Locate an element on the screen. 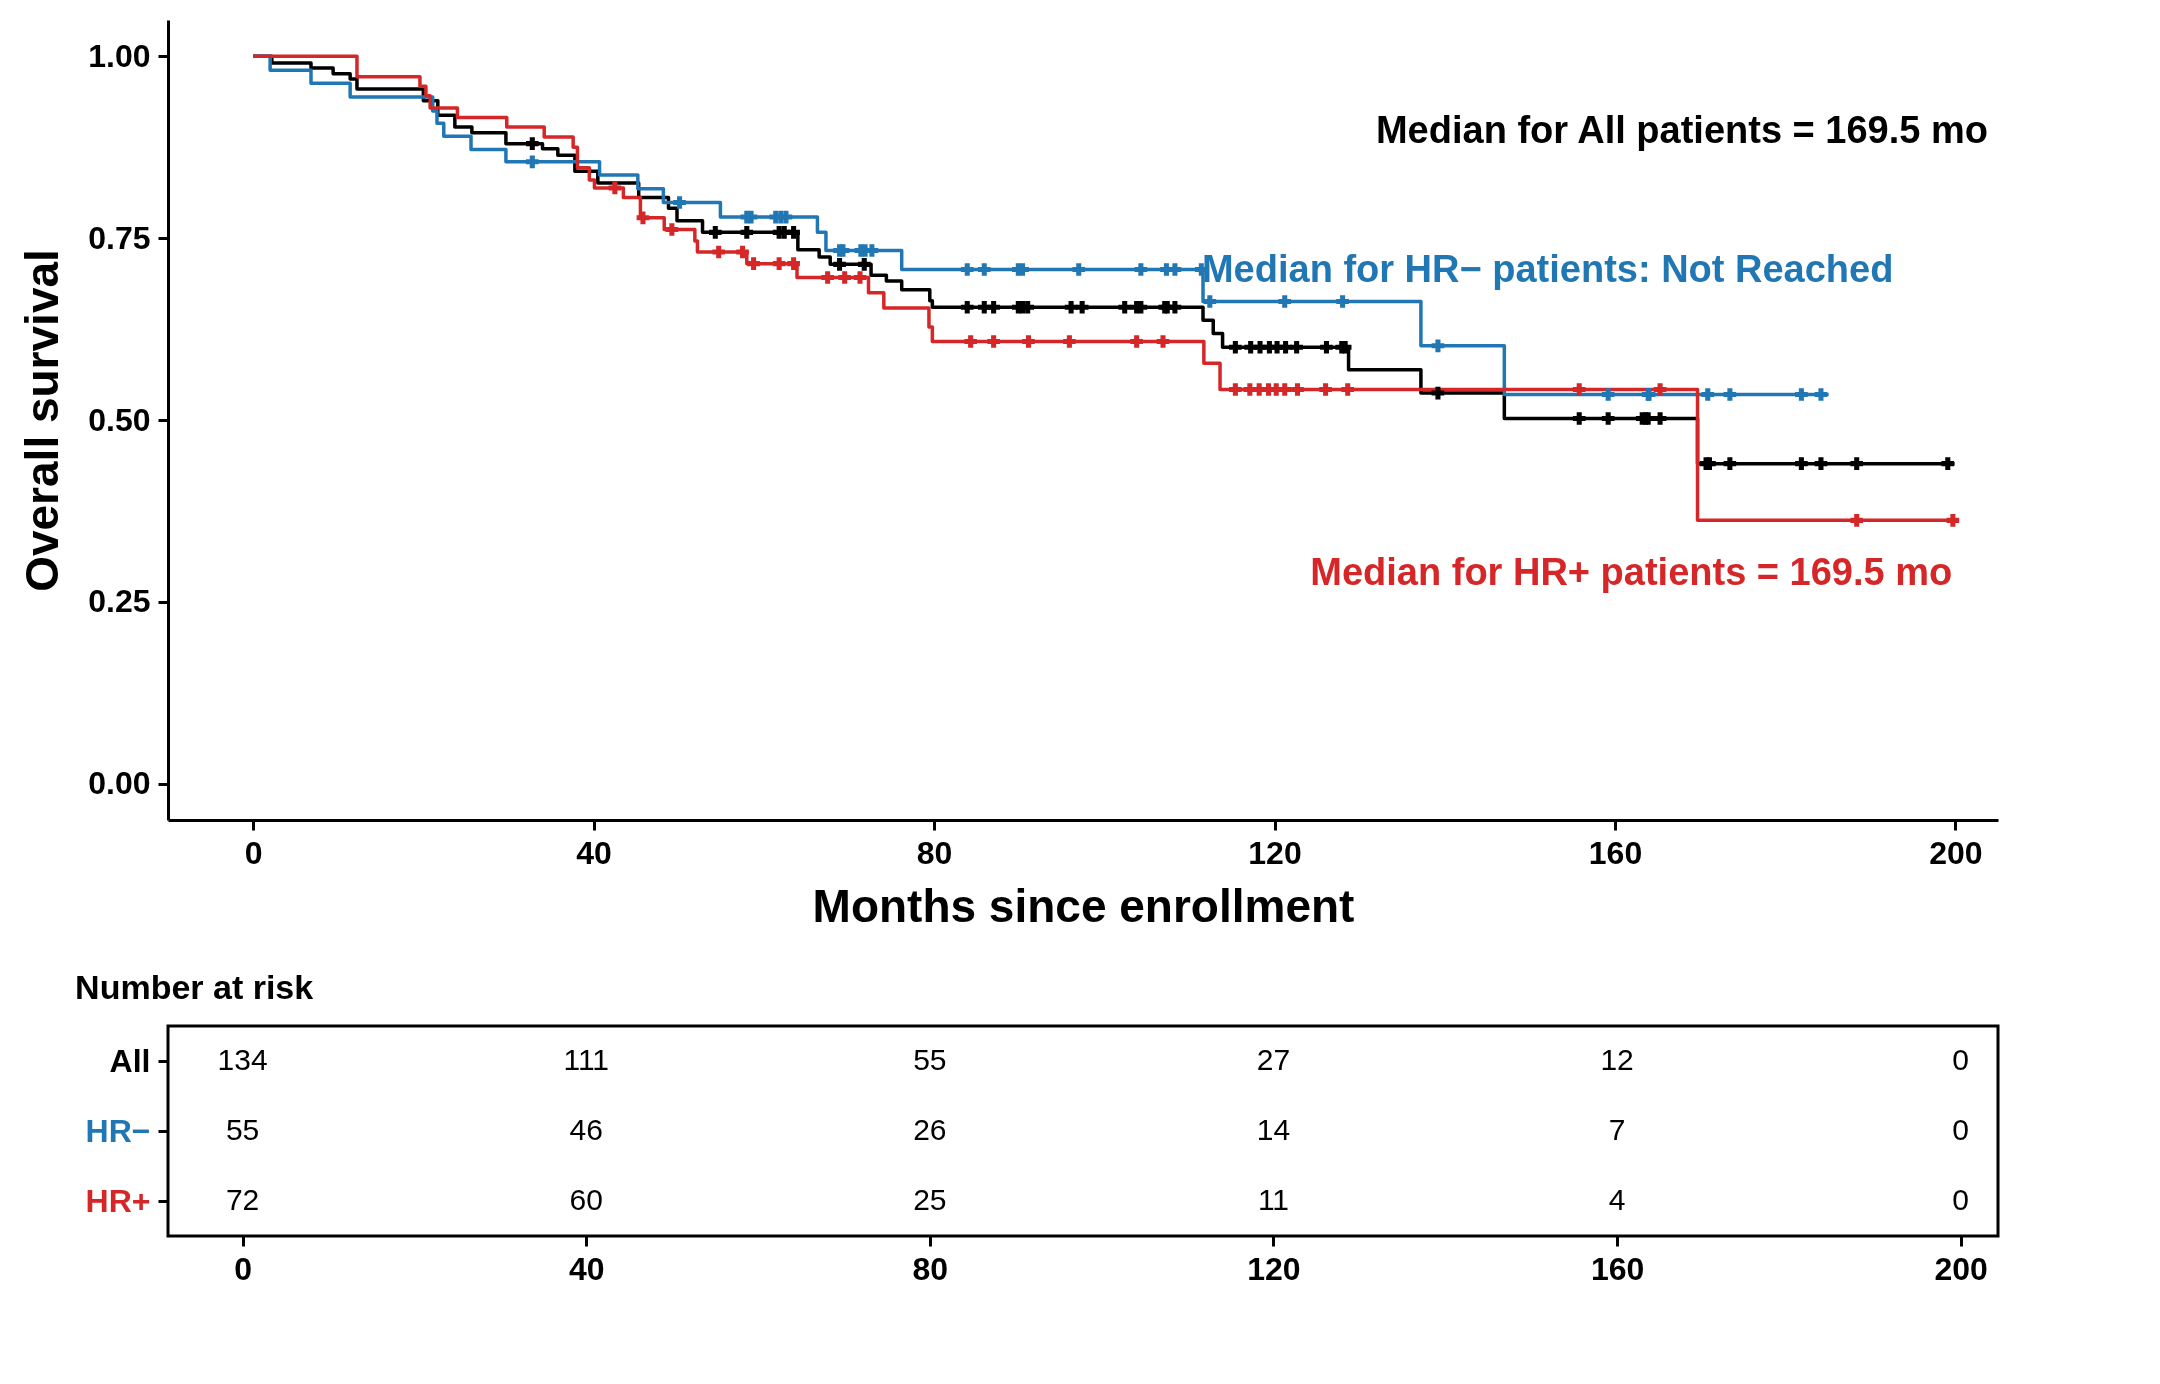 The width and height of the screenshot is (2160, 1384). data-label: 111 is located at coordinates (586, 1059).